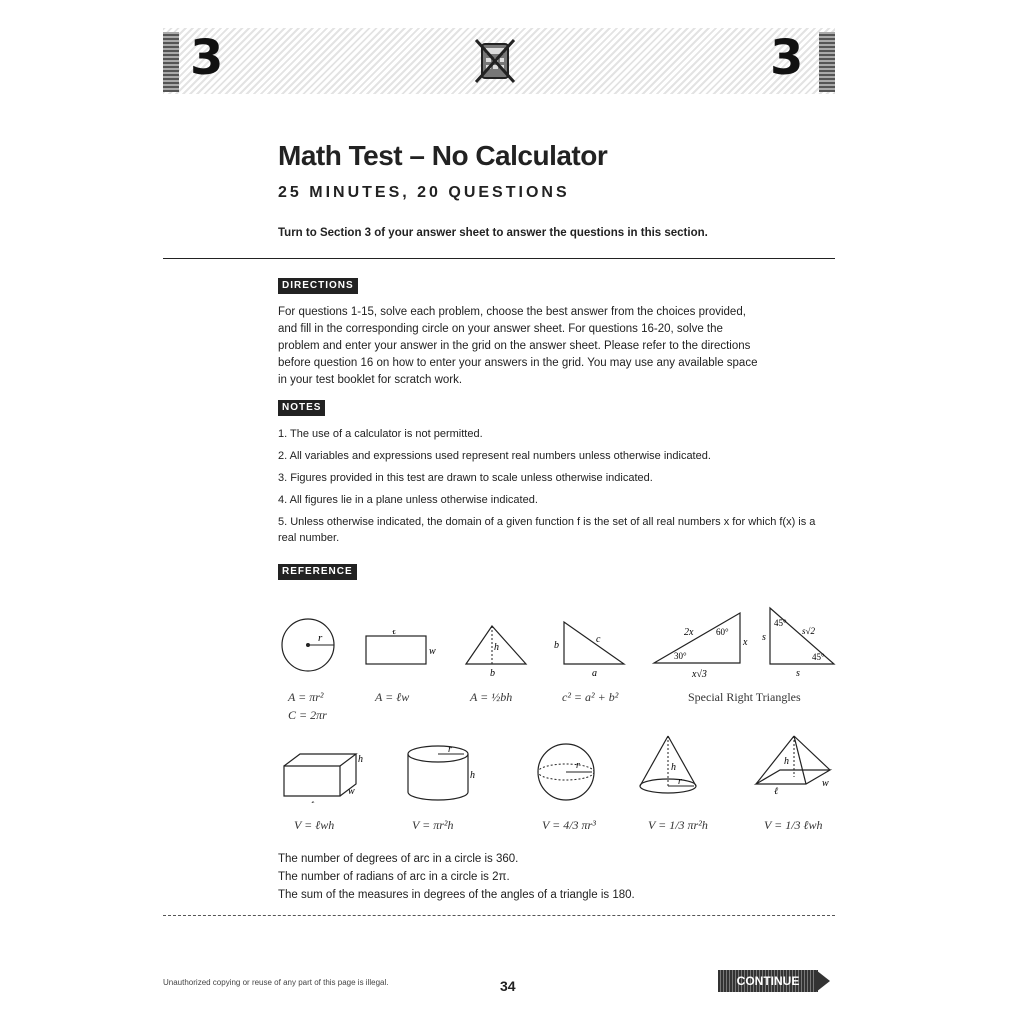 Image resolution: width=1024 pixels, height=1024 pixels. Describe the element at coordinates (808, 631) in the screenshot. I see `svg-text: s√2` at that location.